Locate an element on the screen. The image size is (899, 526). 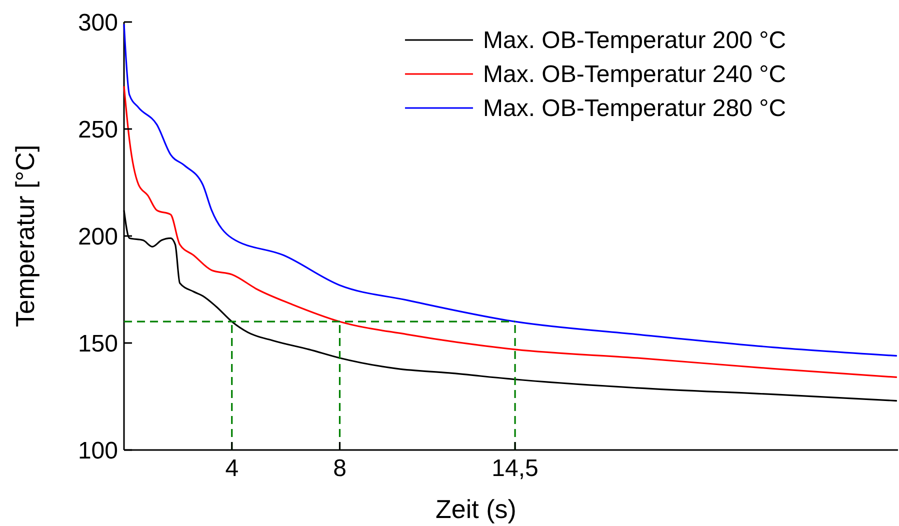
legend-label: Max. OB-Temperatur 280 °C is located at coordinates (634, 108).